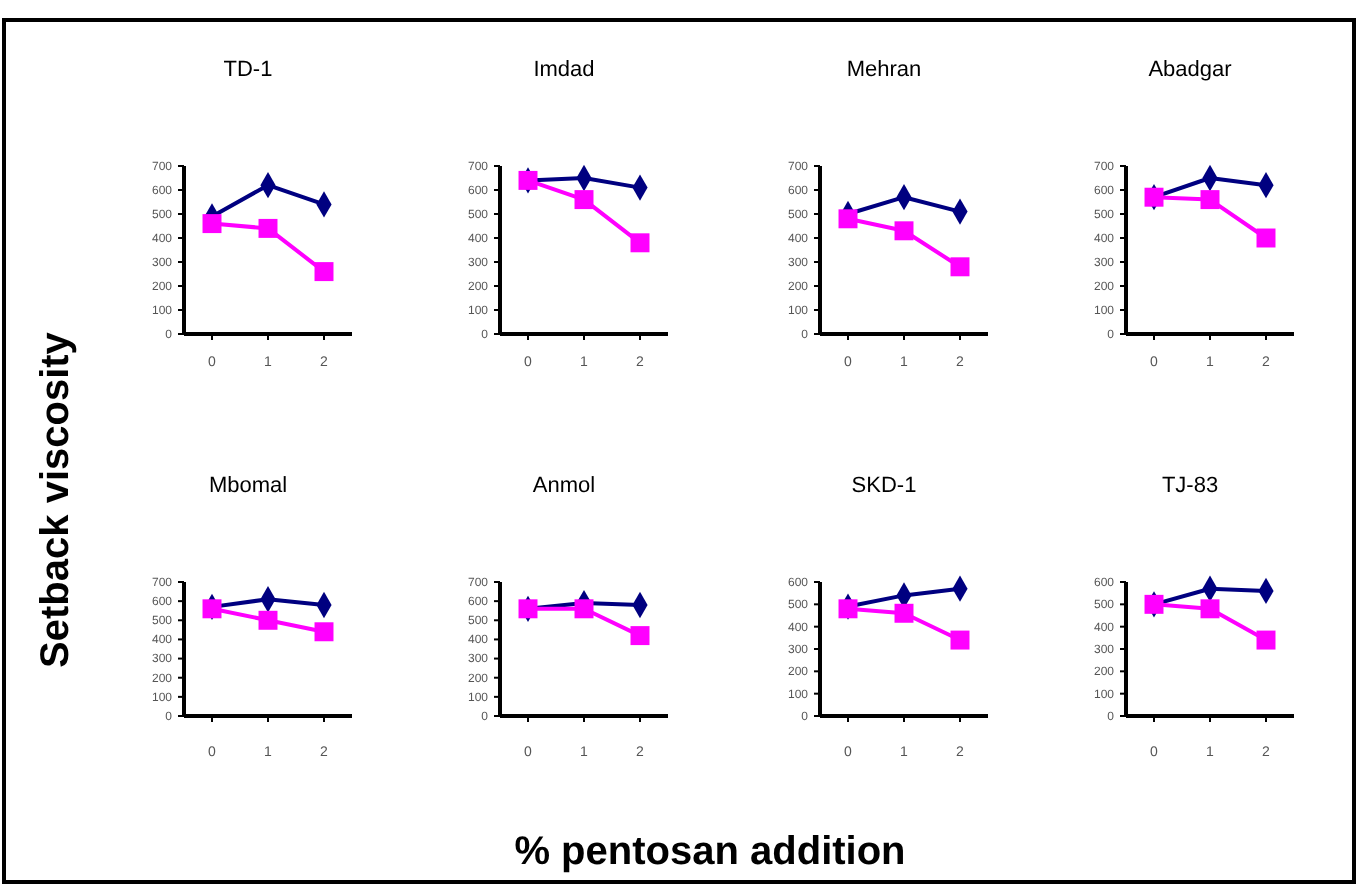  Describe the element at coordinates (1190, 486) in the screenshot. I see `chart-title: TJ-83` at that location.